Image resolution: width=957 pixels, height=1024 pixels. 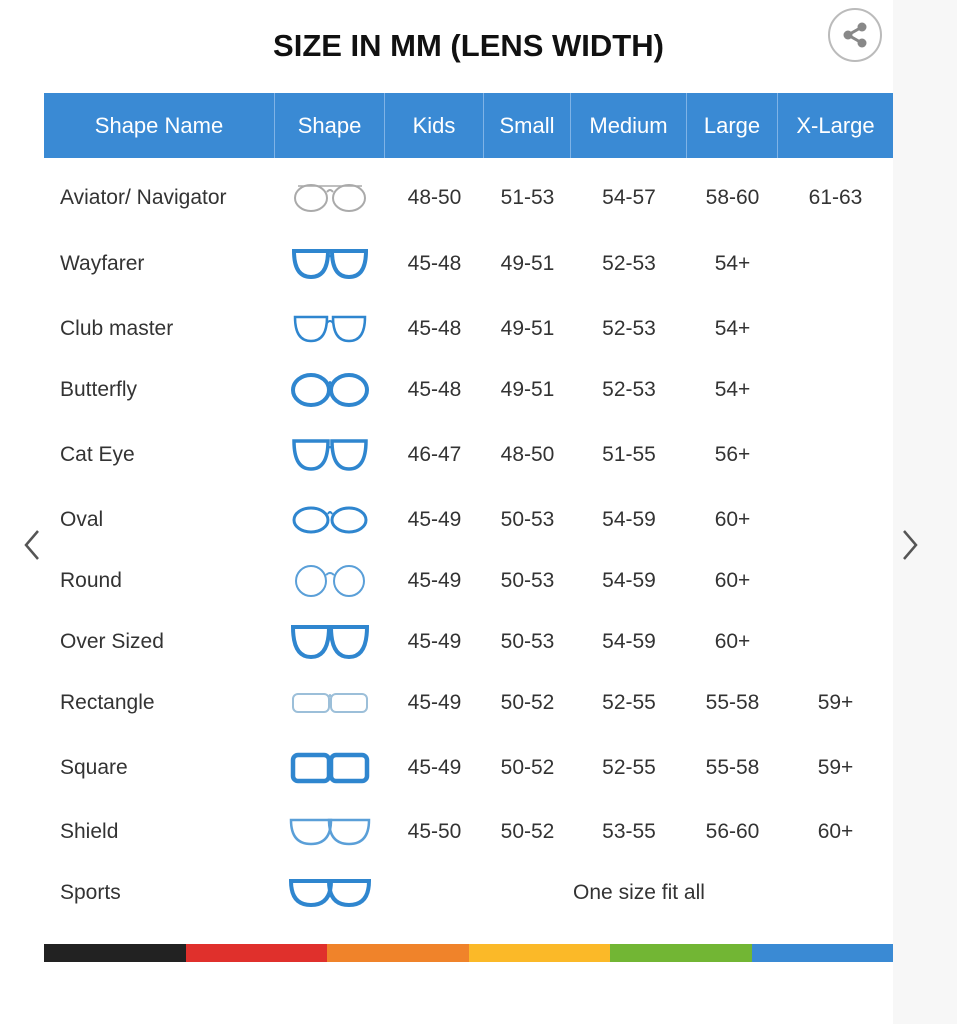 What do you see at coordinates (468, 390) in the screenshot?
I see `table-row: Butterfly 45-48 49-51 52-53 54+` at bounding box center [468, 390].